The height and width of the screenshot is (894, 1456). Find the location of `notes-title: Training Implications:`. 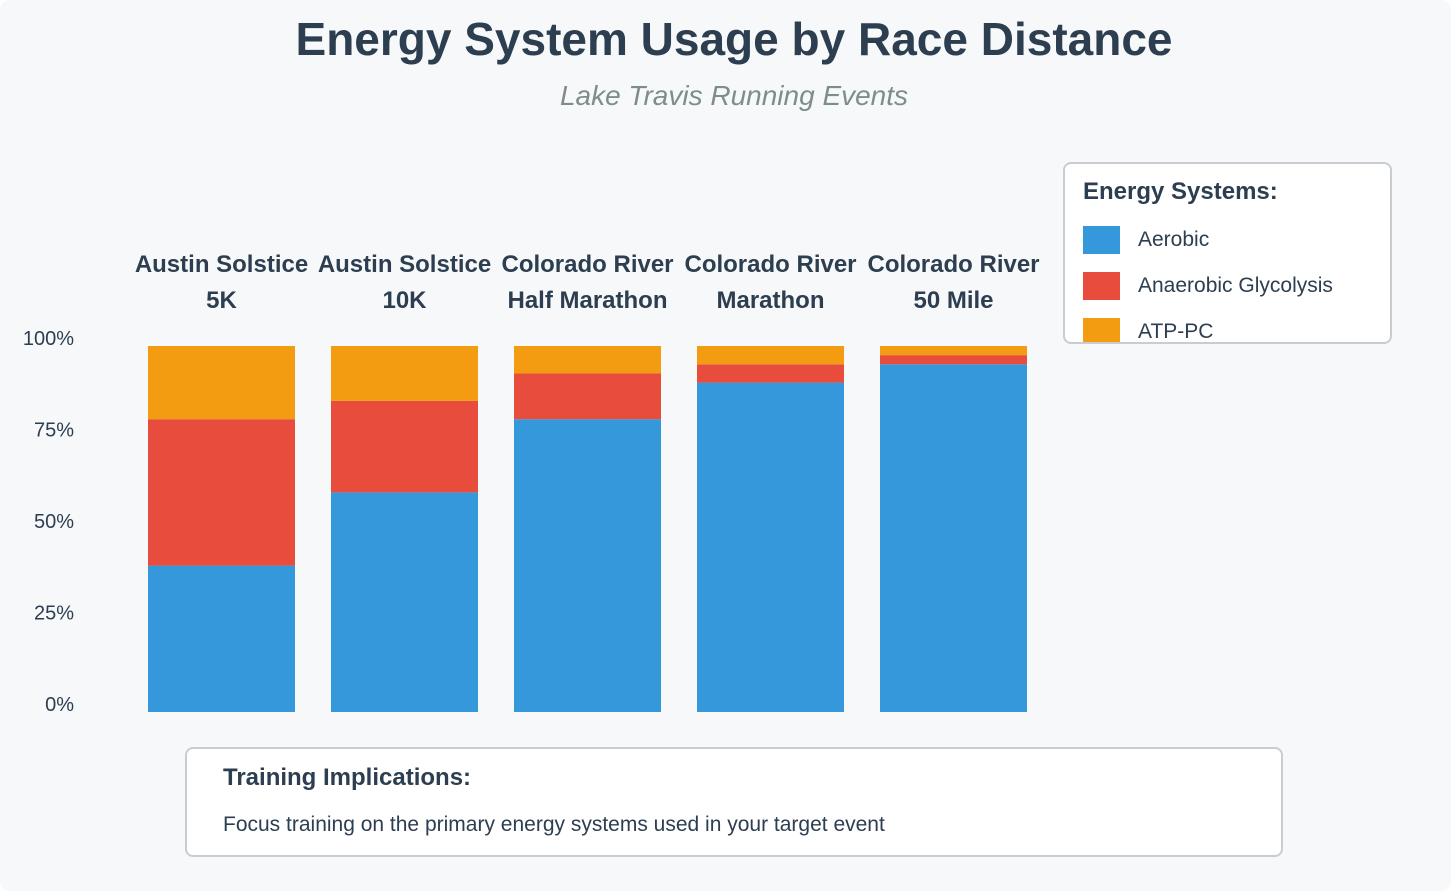

notes-title: Training Implications: is located at coordinates (347, 777).